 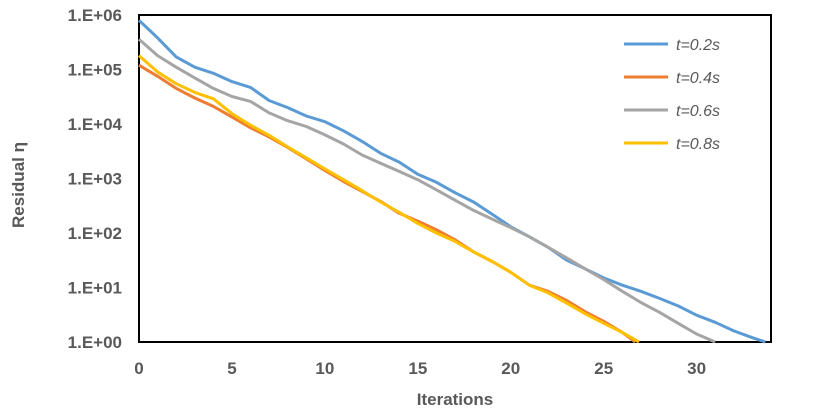 I want to click on x-tick-label: 25, so click(x=603, y=368).